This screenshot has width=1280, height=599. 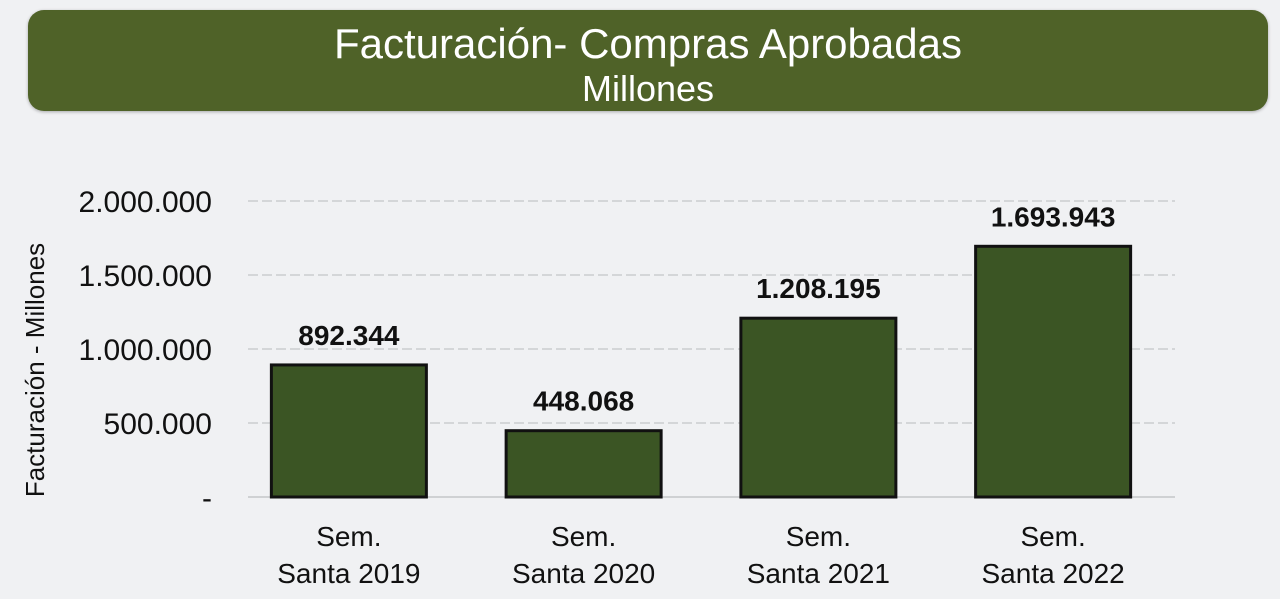 I want to click on chart-subtitle: Millones, so click(x=648, y=88).